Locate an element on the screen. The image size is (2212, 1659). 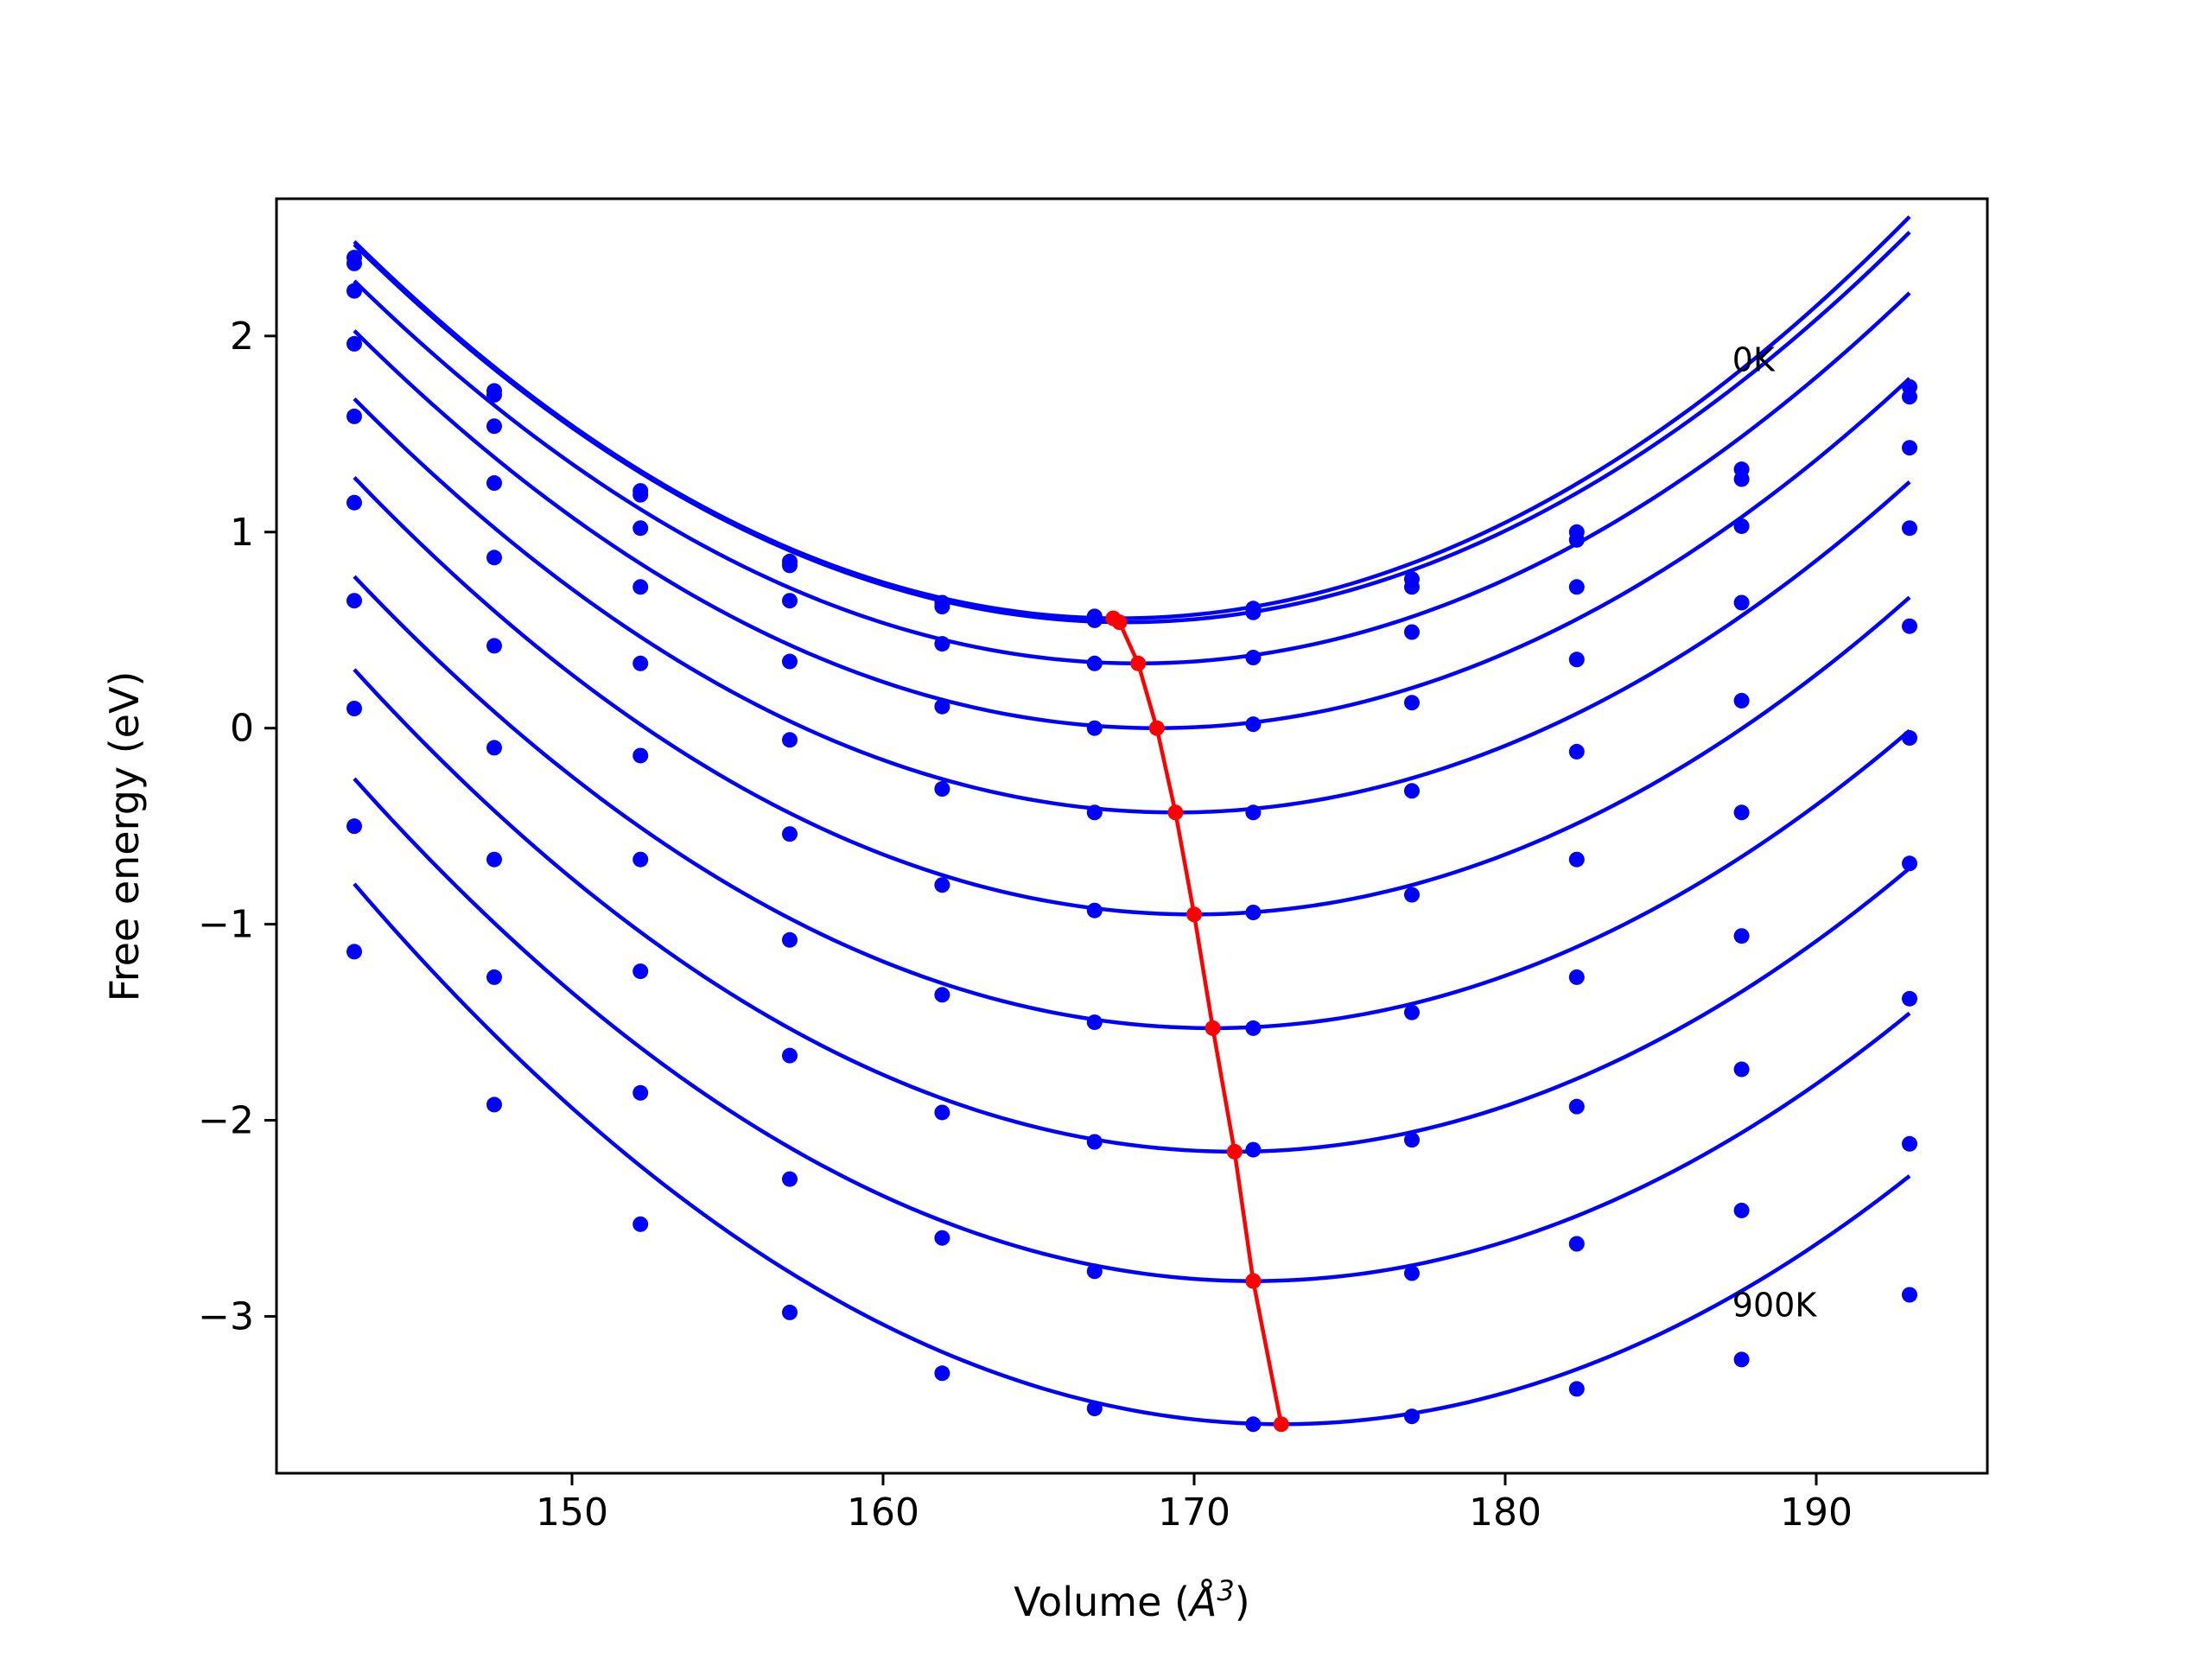
annotation-1: 0K is located at coordinates (1754, 360).